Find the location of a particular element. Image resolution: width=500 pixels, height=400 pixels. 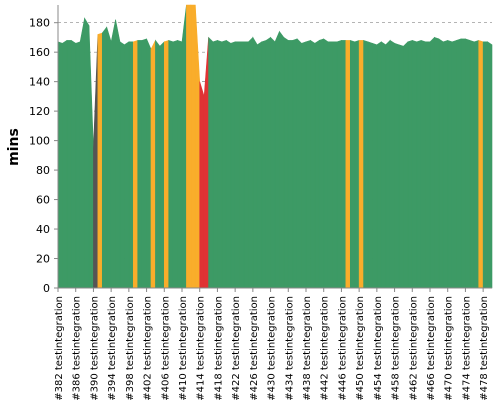

x-tick-label: #390 testintegration is located at coordinates (94, 348).